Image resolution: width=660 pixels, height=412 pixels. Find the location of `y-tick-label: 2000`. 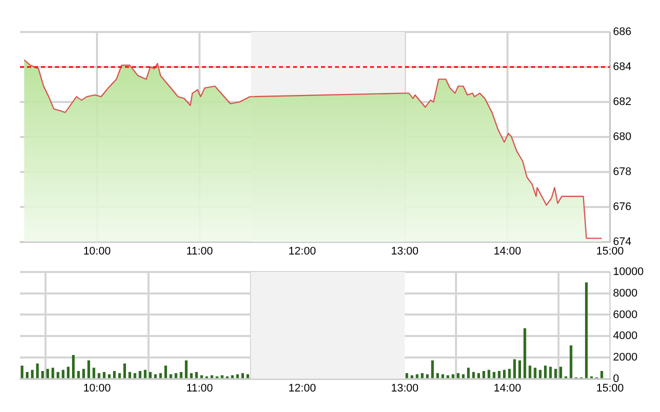

y-tick-label: 2000 is located at coordinates (625, 357).